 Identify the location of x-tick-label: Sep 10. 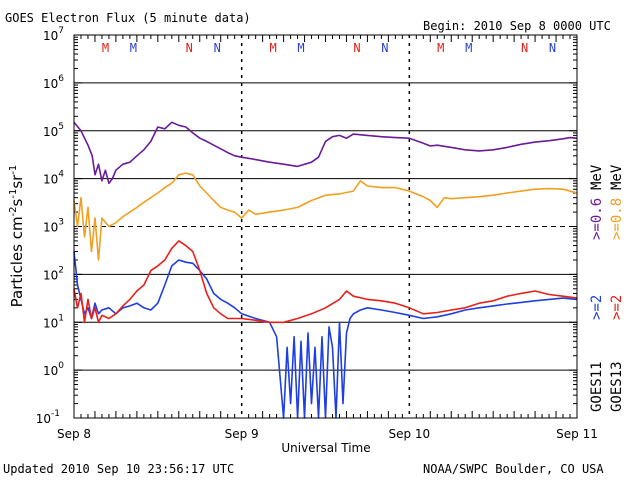
(409, 434).